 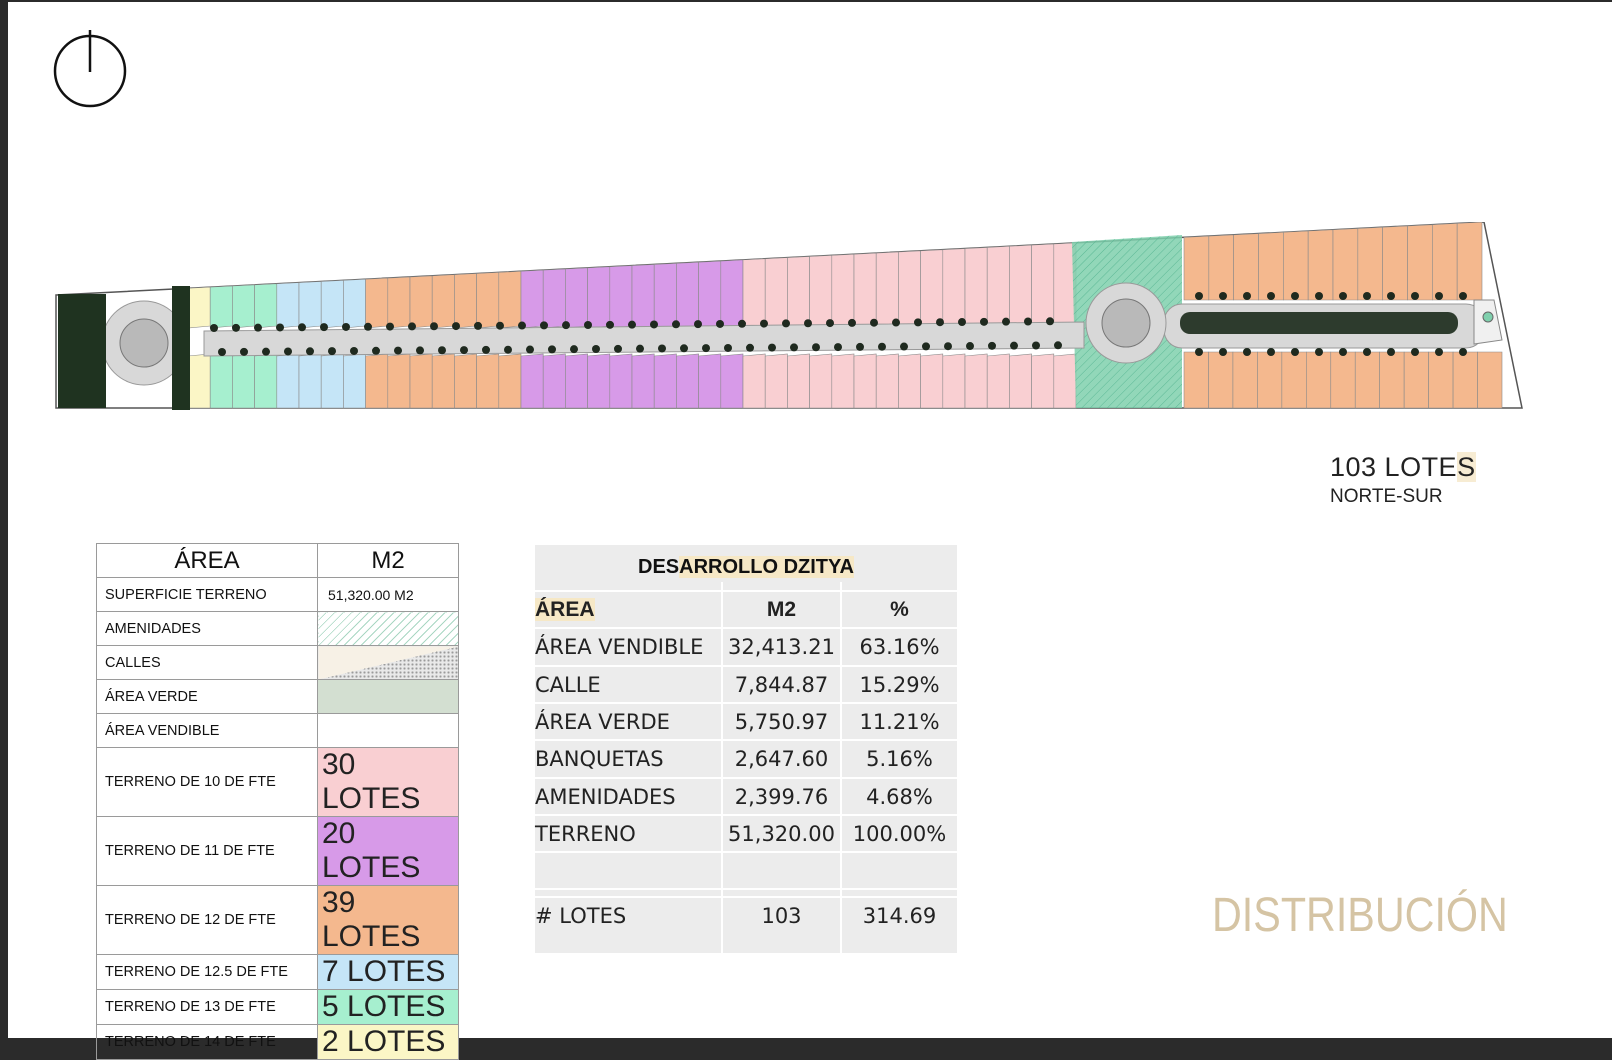 What do you see at coordinates (746, 608) in the screenshot?
I see `summary-header-row: ÁREA M2%` at bounding box center [746, 608].